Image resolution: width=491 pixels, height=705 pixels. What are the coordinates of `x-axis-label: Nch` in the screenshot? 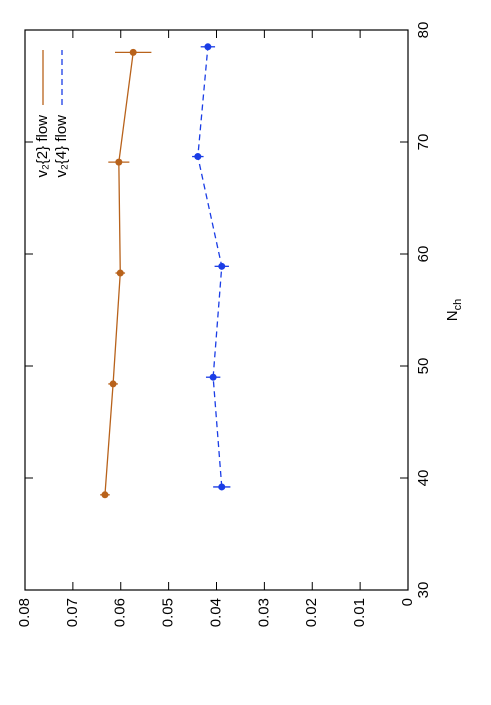 It's located at (454, 310).